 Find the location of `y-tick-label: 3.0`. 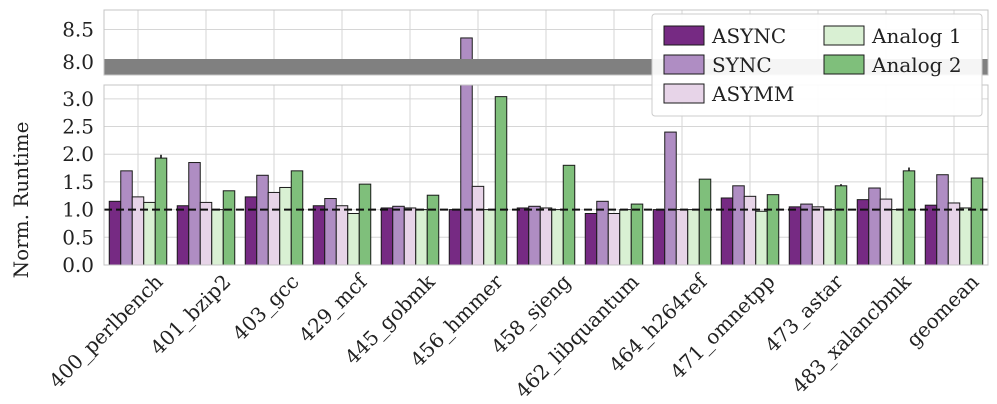

y-tick-label: 3.0 is located at coordinates (78, 99).